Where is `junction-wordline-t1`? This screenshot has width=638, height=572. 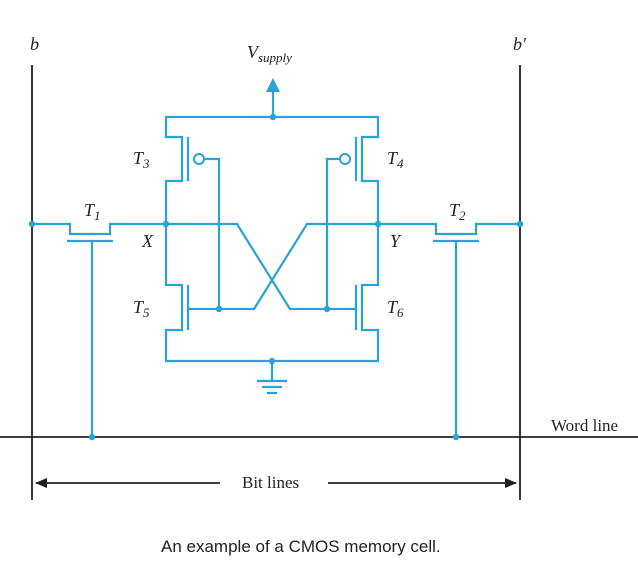
junction-wordline-t1 is located at coordinates (92, 437).